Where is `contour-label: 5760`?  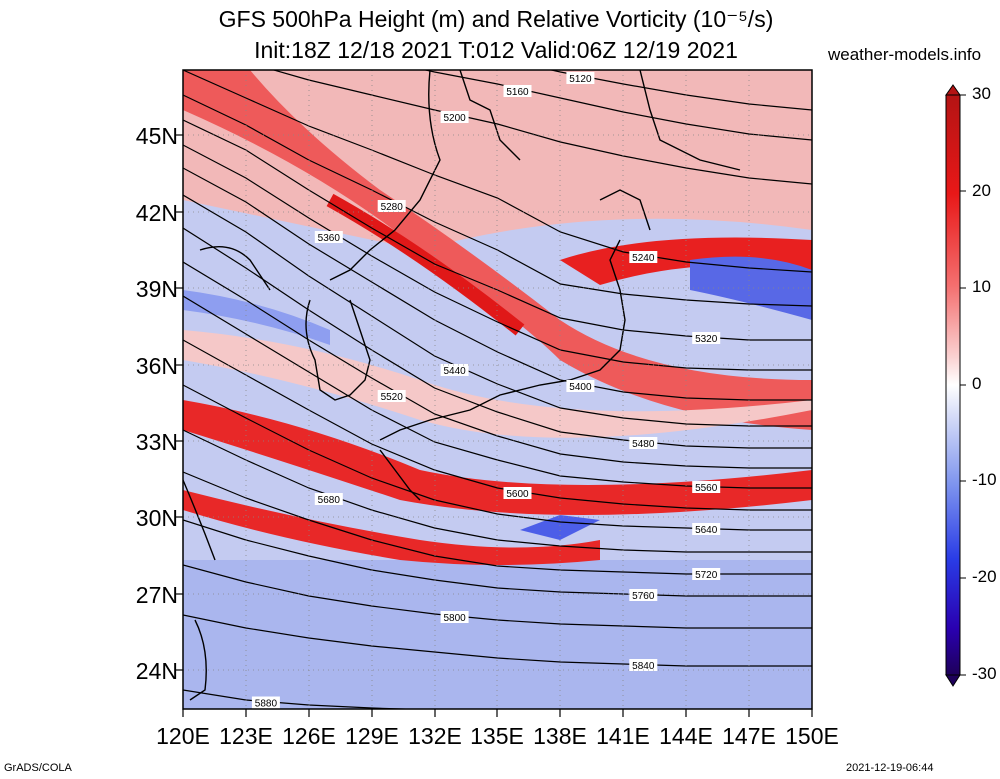 contour-label: 5760 is located at coordinates (643, 596).